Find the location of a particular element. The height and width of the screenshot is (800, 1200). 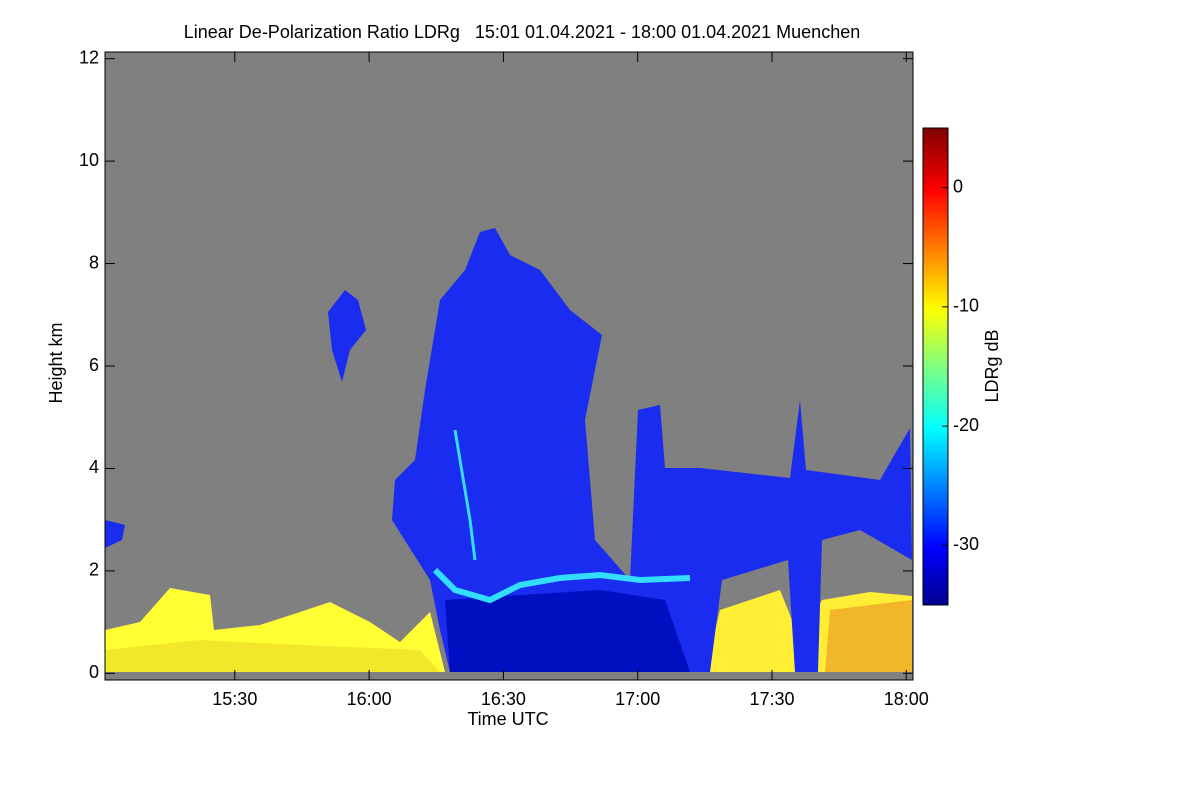

y-tick-label: 0 is located at coordinates (94, 672).